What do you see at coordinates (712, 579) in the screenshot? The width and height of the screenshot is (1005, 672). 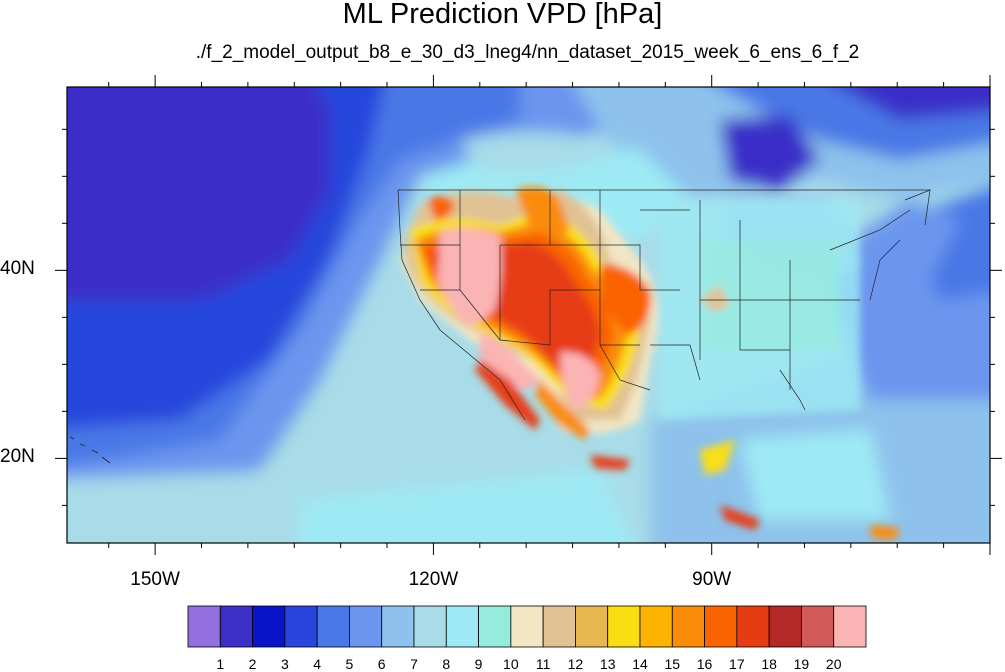 I see `x-tick-label: 90W` at bounding box center [712, 579].